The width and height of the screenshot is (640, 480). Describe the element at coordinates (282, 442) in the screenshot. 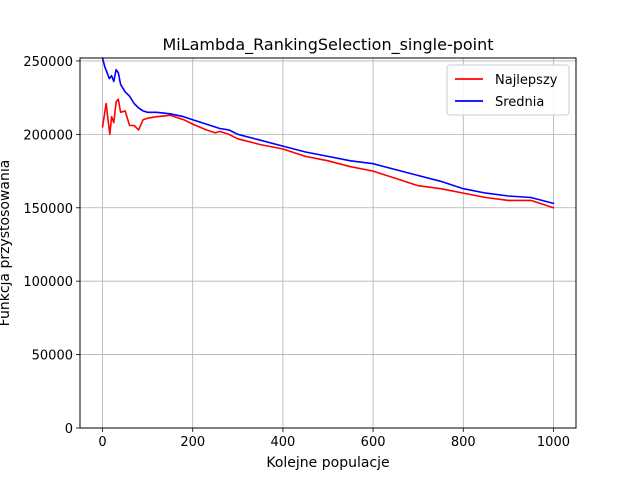

I see `x-tick-label: 400` at that location.